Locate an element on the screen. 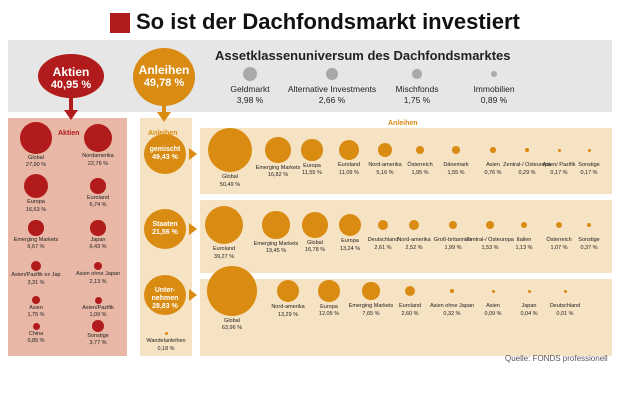 The image size is (620, 413). aktien-label-japan-value: 6,43 % is located at coordinates (98, 247).